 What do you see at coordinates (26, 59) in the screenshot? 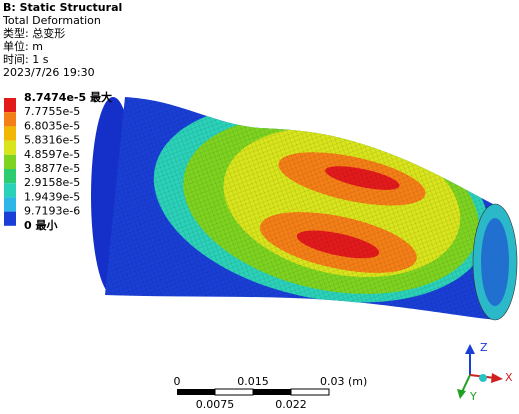
I see `header-line: 时间: 1 s` at bounding box center [26, 59].